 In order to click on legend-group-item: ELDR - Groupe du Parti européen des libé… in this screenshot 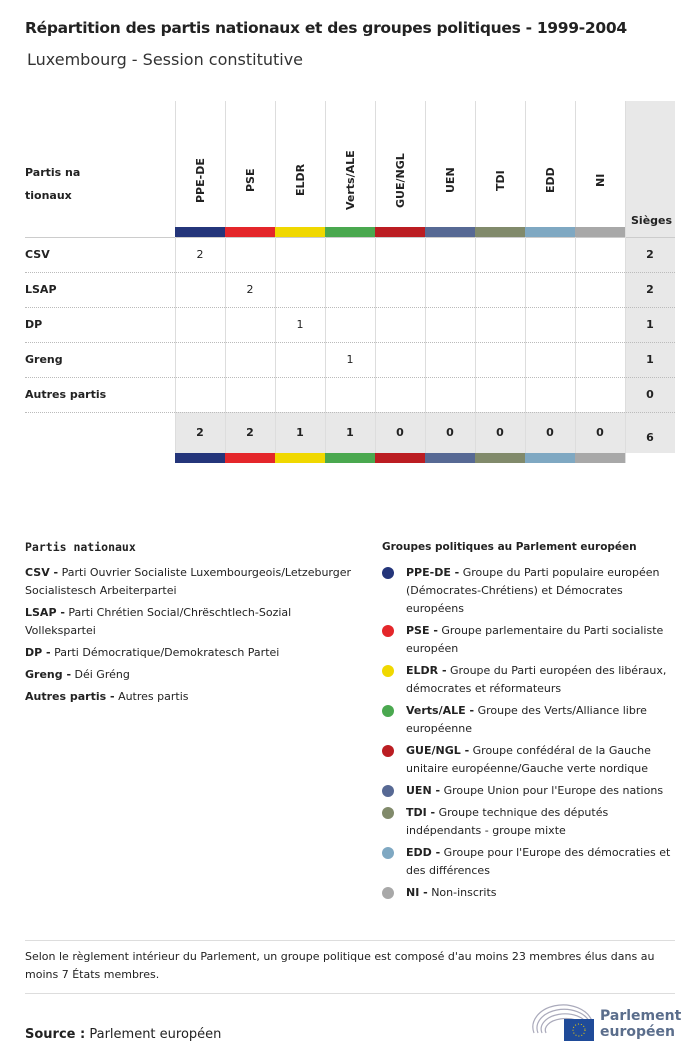, I will do `click(529, 680)`.